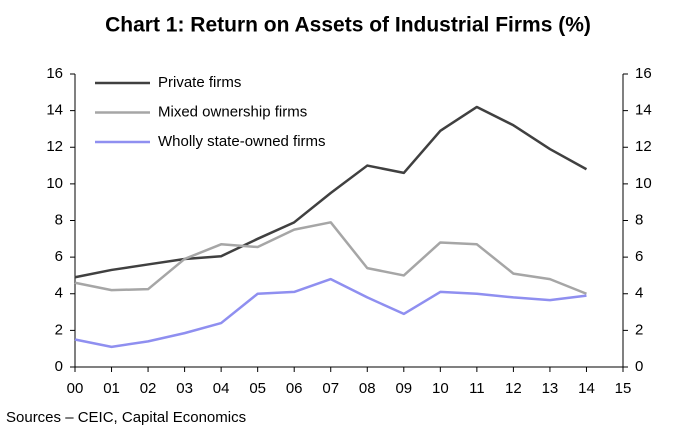 Image resolution: width=697 pixels, height=433 pixels. I want to click on y-tick-label: 2, so click(59, 329).